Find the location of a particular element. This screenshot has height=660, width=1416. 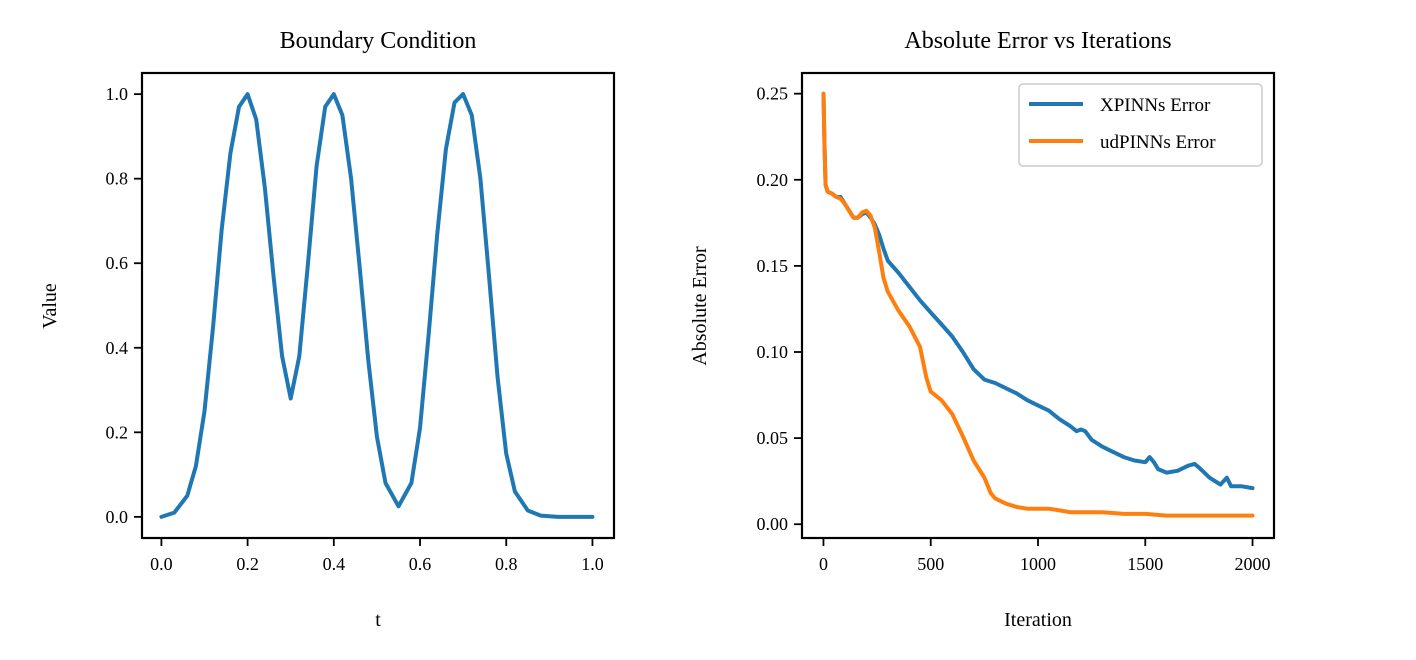

y-tick-label: 0.15 is located at coordinates (773, 266).